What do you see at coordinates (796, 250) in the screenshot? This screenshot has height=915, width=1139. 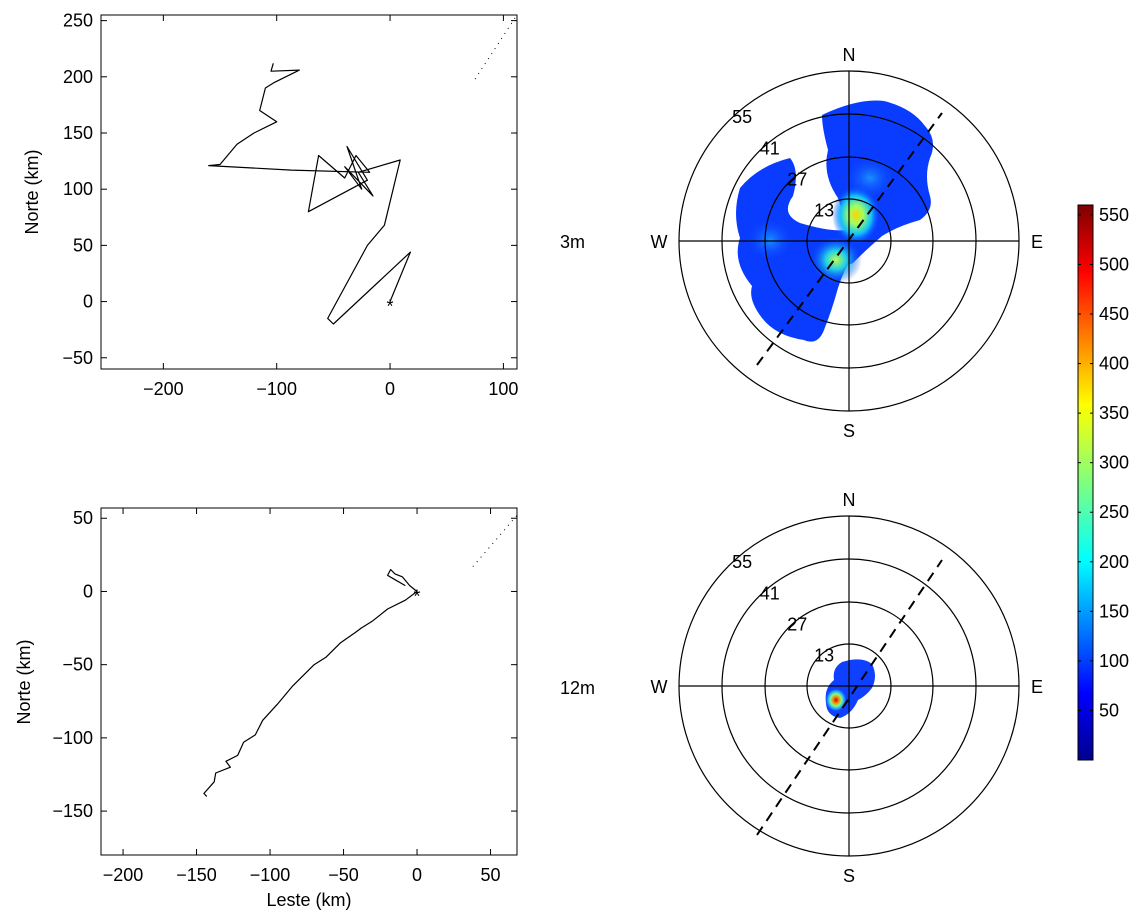 I see `heatmap-blob-southwest` at bounding box center [796, 250].